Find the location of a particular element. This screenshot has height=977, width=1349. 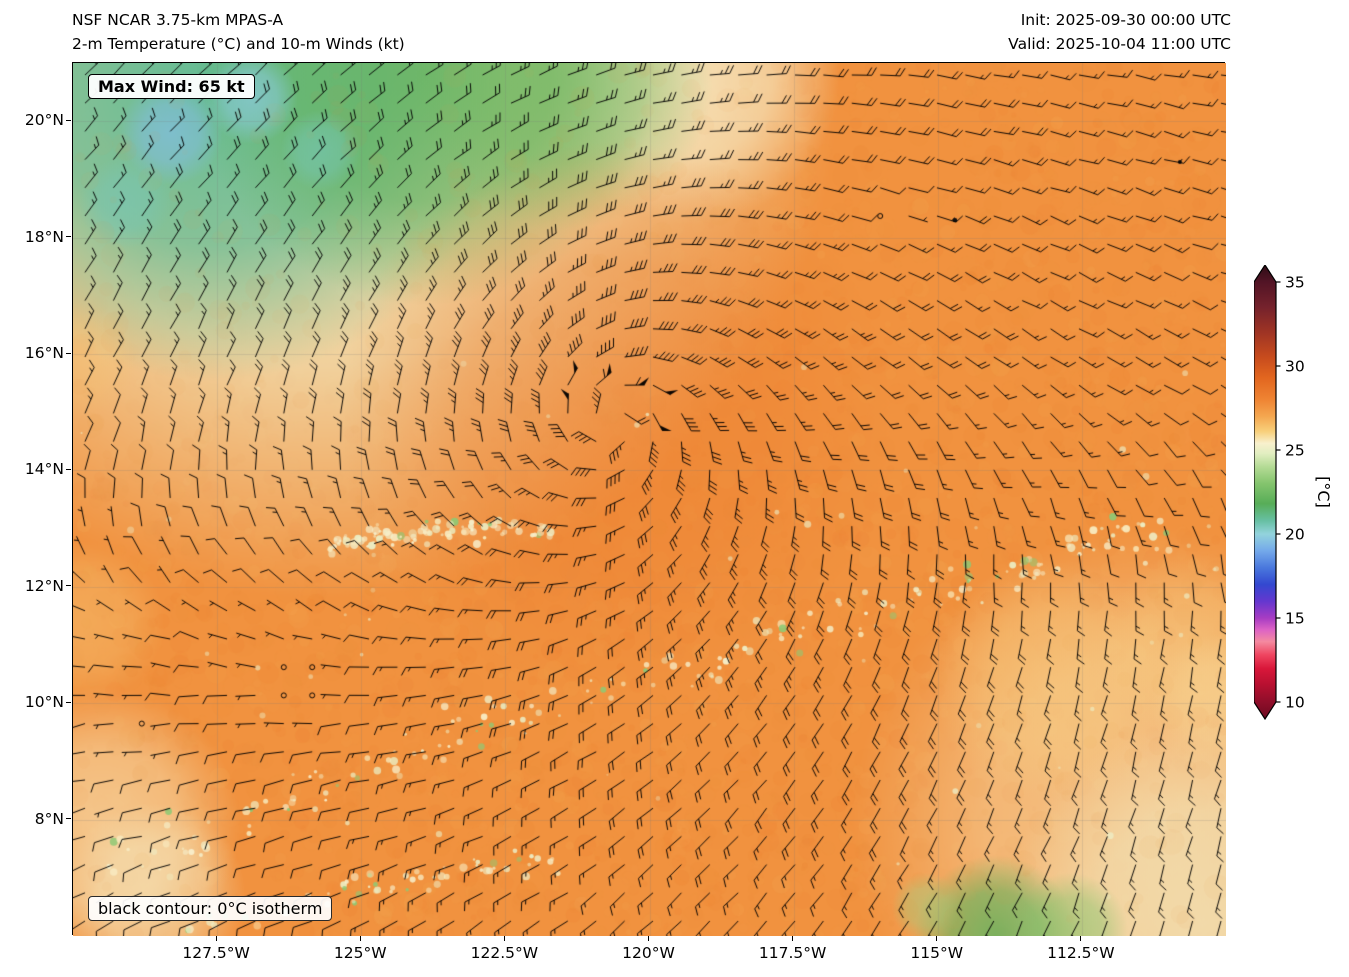

colorbar-tick-label: 30 is located at coordinates (1295, 367).